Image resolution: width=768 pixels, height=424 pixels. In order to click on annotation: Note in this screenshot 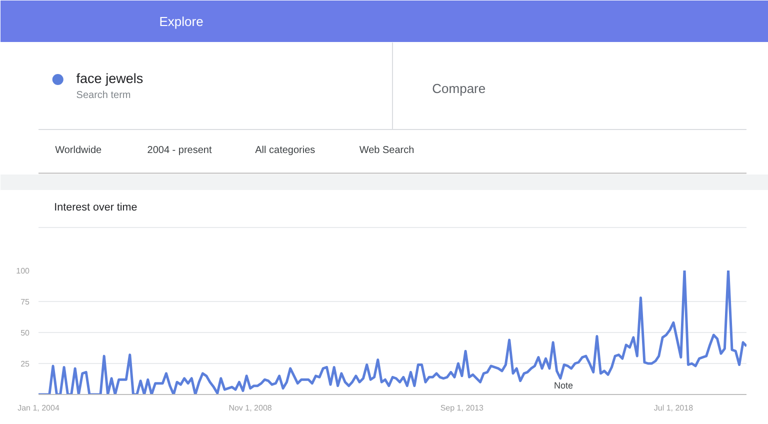, I will do `click(564, 385)`.